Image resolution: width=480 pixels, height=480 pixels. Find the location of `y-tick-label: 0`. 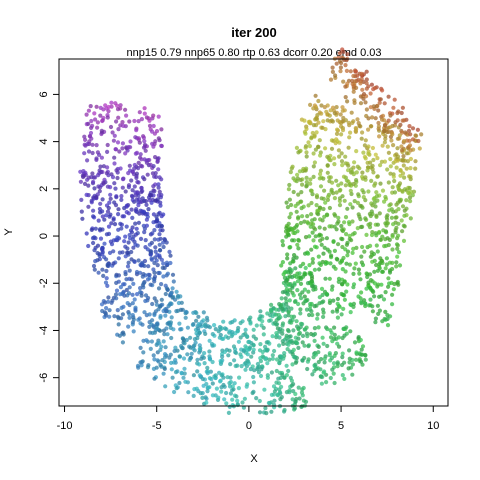

y-tick-label: 0 is located at coordinates (44, 236).